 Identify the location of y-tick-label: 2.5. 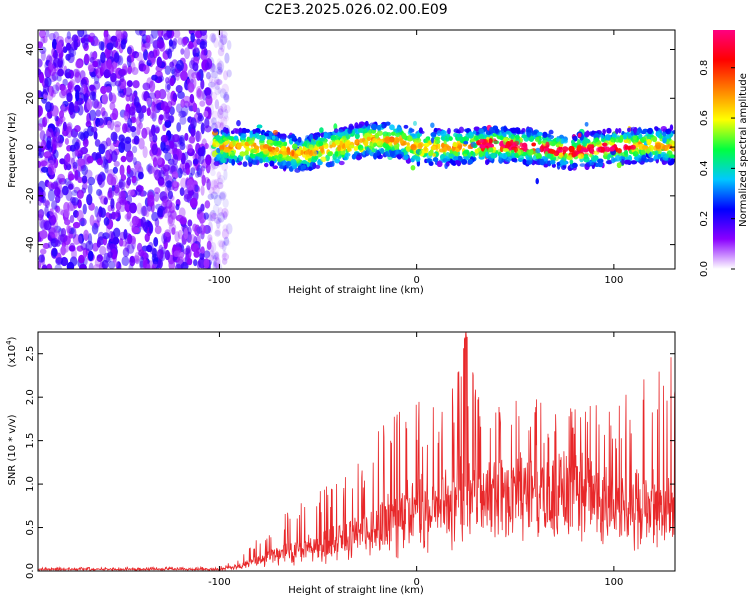
(30, 354).